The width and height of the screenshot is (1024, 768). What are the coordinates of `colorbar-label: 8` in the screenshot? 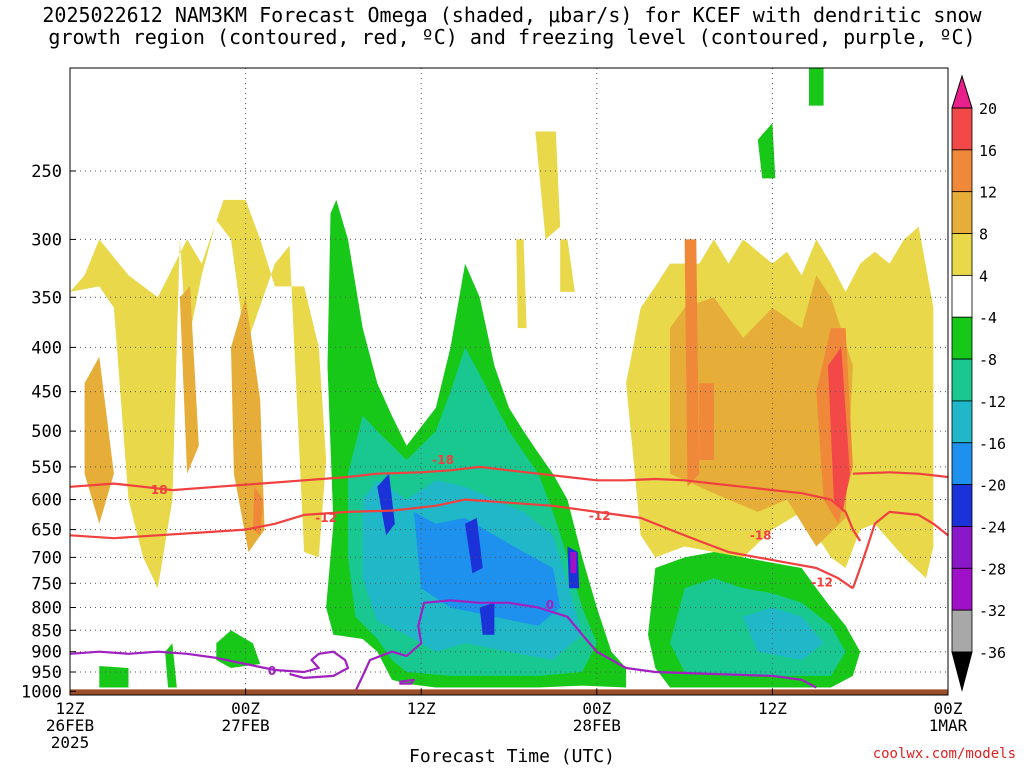 It's located at (983, 235).